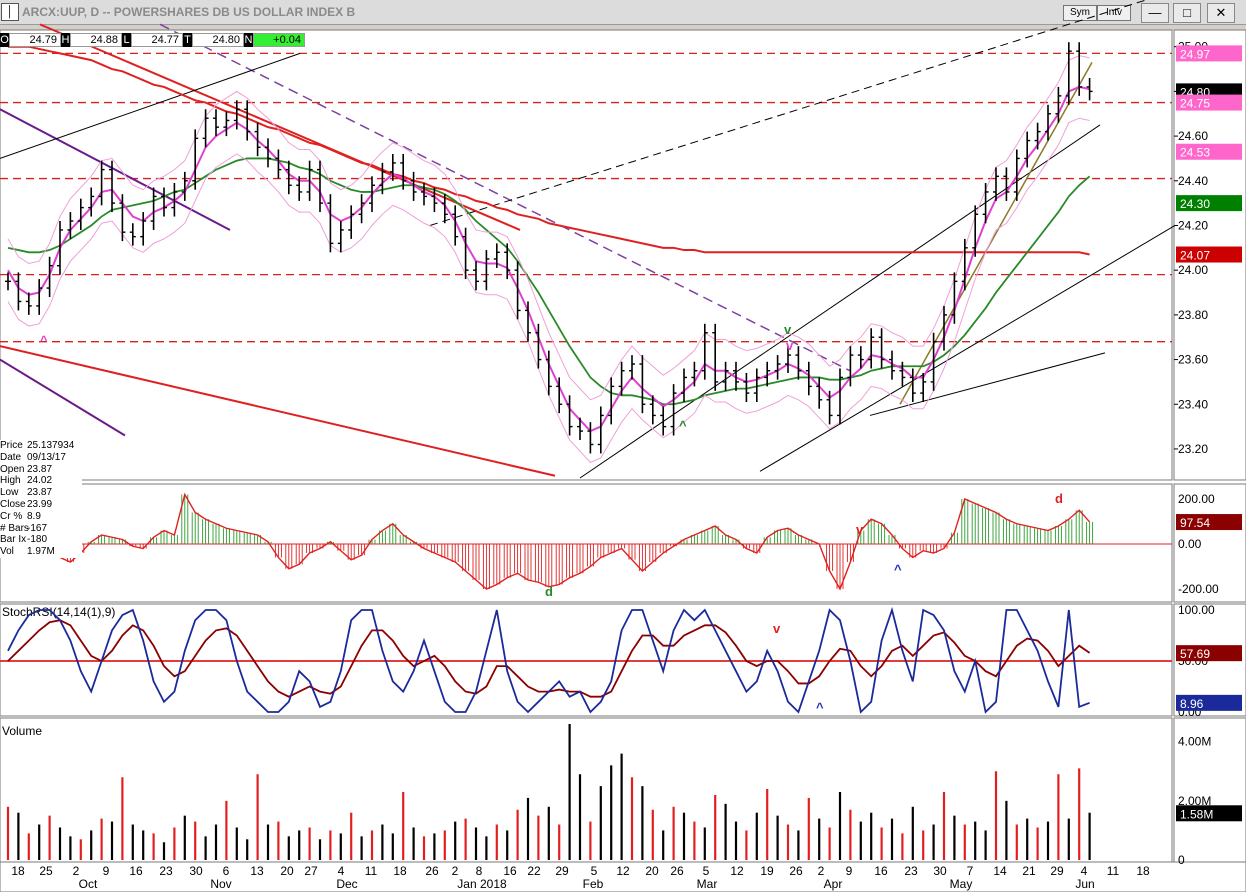 This screenshot has height=892, width=1246. Describe the element at coordinates (549, 541) in the screenshot. I see `oscillator-line` at that location.